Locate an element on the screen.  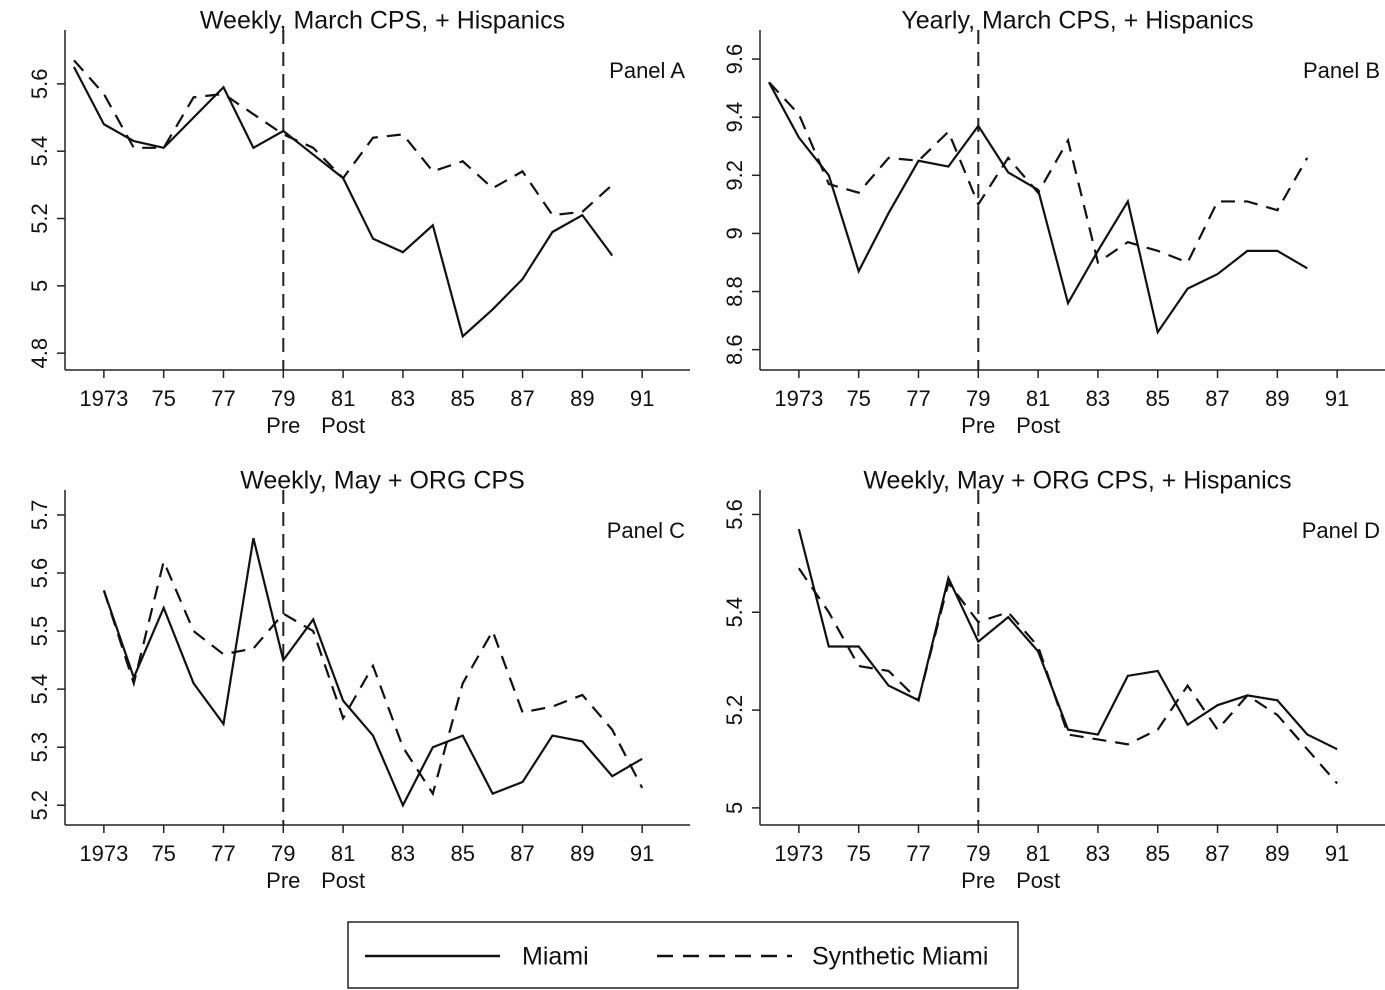
panel-label: Panel B is located at coordinates (1341, 70).